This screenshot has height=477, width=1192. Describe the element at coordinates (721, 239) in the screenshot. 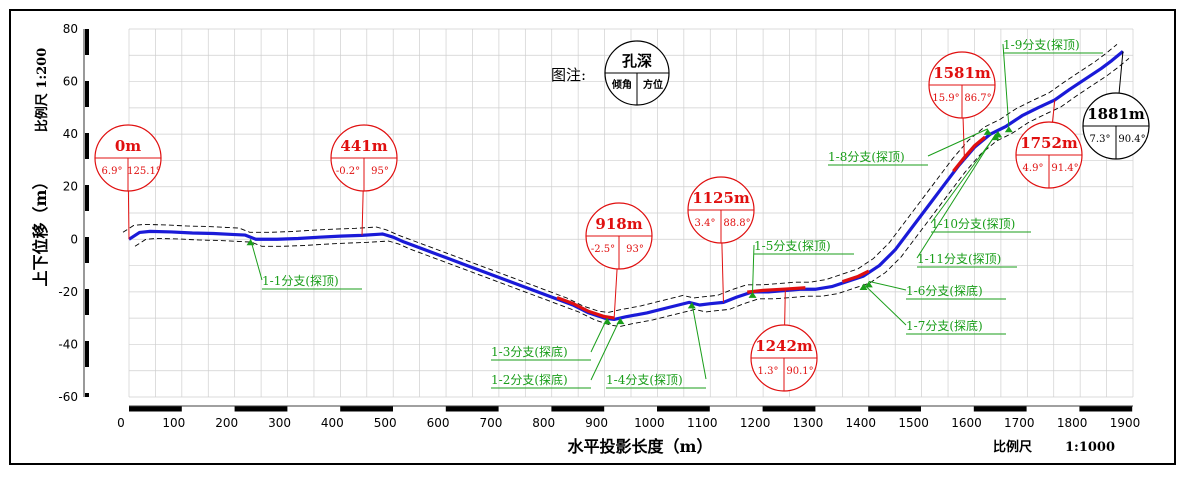

I see `station-marker: 1125m 3.4° 88.8°` at that location.